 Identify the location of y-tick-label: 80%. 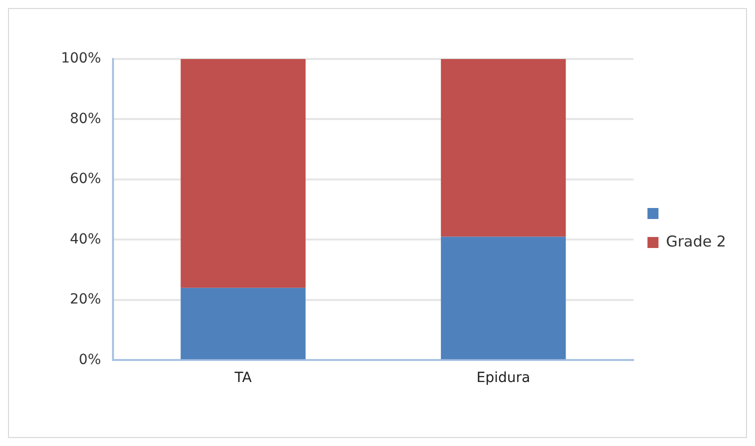
(86, 118).